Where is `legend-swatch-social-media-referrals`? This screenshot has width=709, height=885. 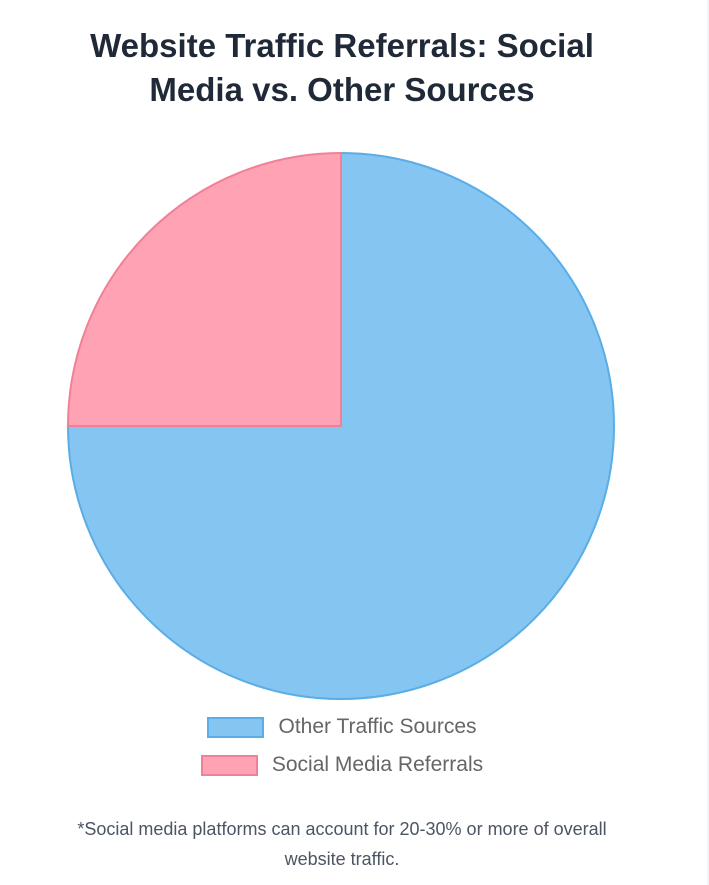
legend-swatch-social-media-referrals is located at coordinates (229, 765).